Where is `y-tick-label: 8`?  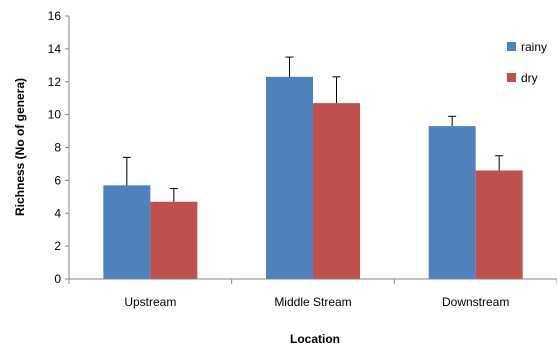
y-tick-label: 8 is located at coordinates (57, 148).